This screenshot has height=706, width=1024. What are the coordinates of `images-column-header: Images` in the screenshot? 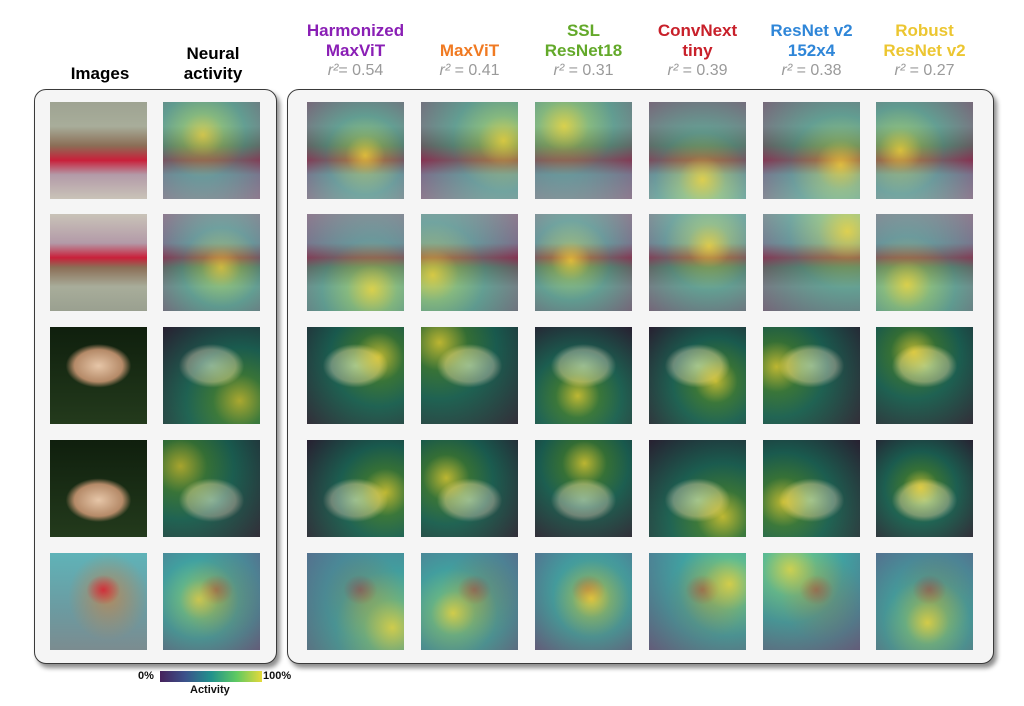 It's located at (100, 74).